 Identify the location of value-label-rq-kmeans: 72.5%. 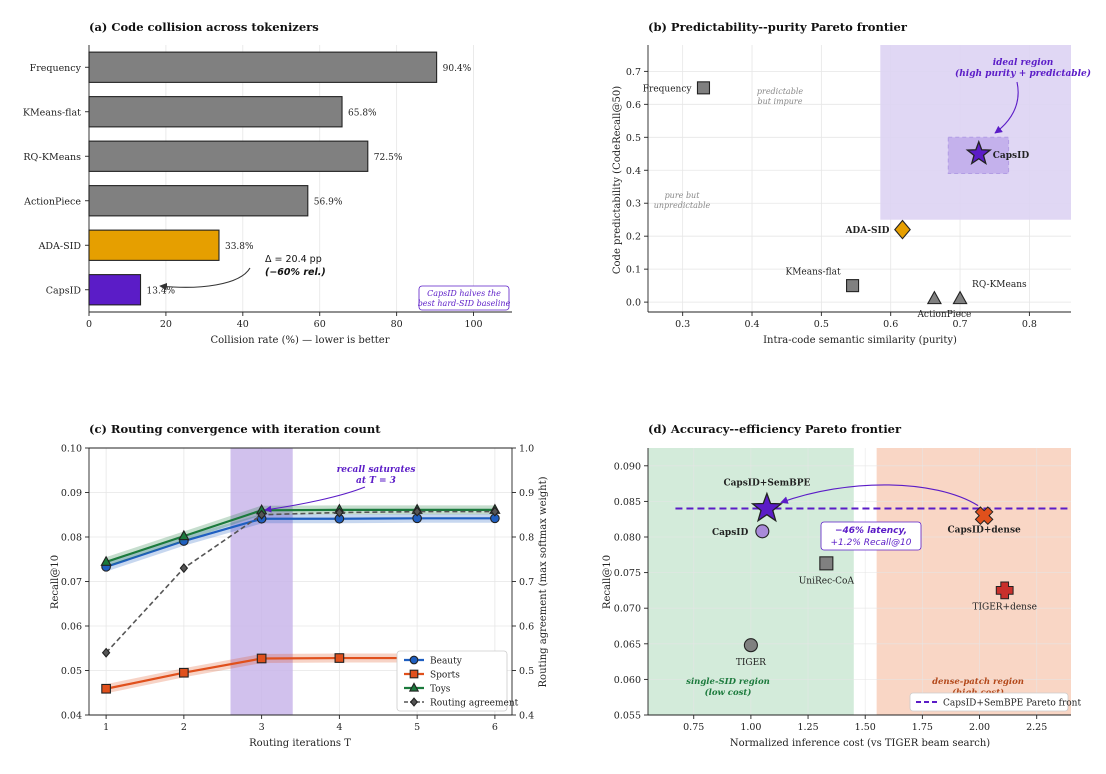
(388, 158).